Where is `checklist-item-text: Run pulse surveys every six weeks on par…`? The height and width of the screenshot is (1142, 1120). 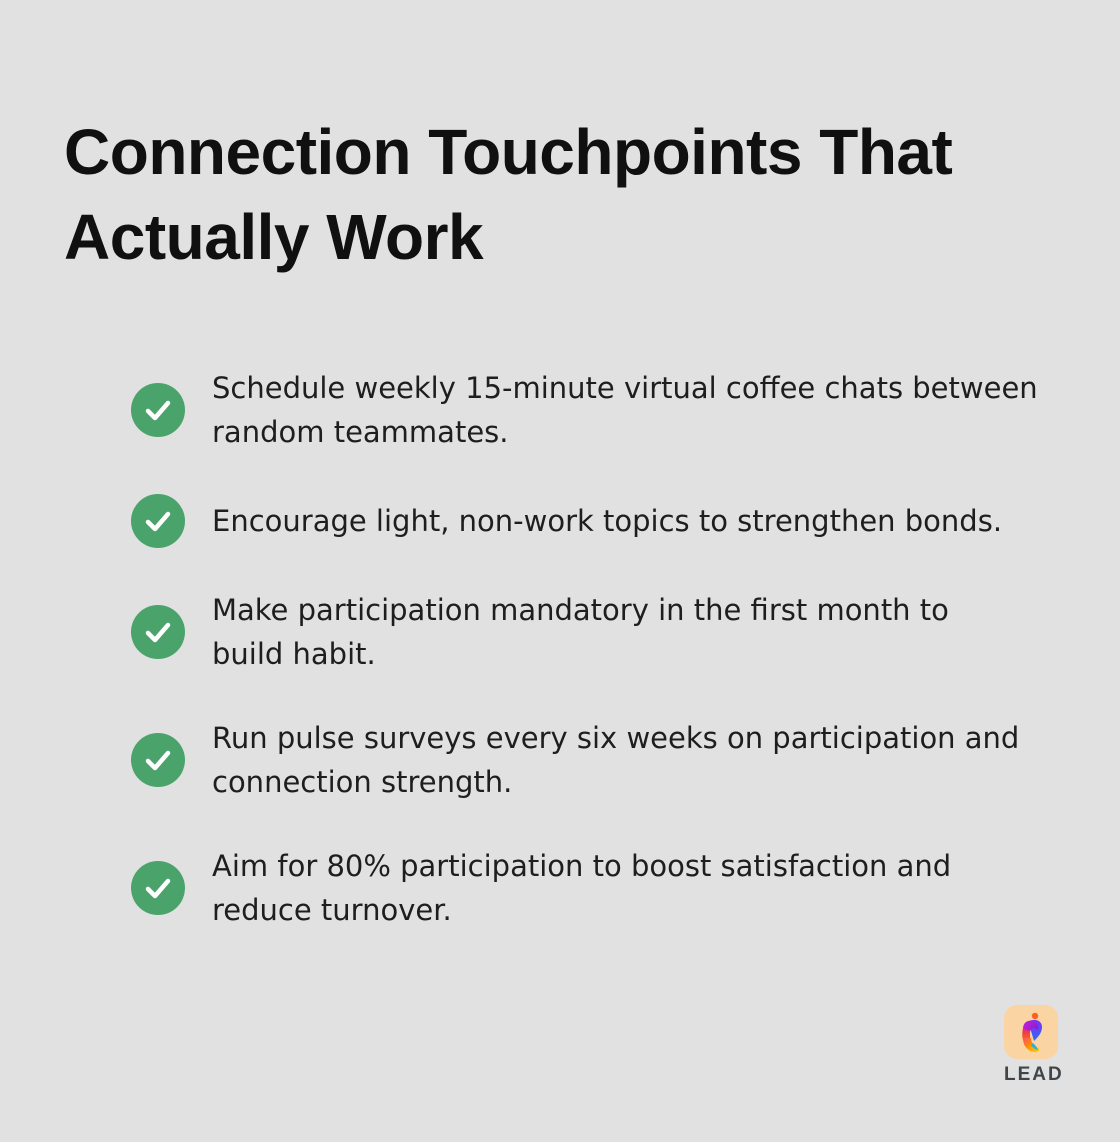 checklist-item-text: Run pulse surveys every six weeks on par… is located at coordinates (616, 760).